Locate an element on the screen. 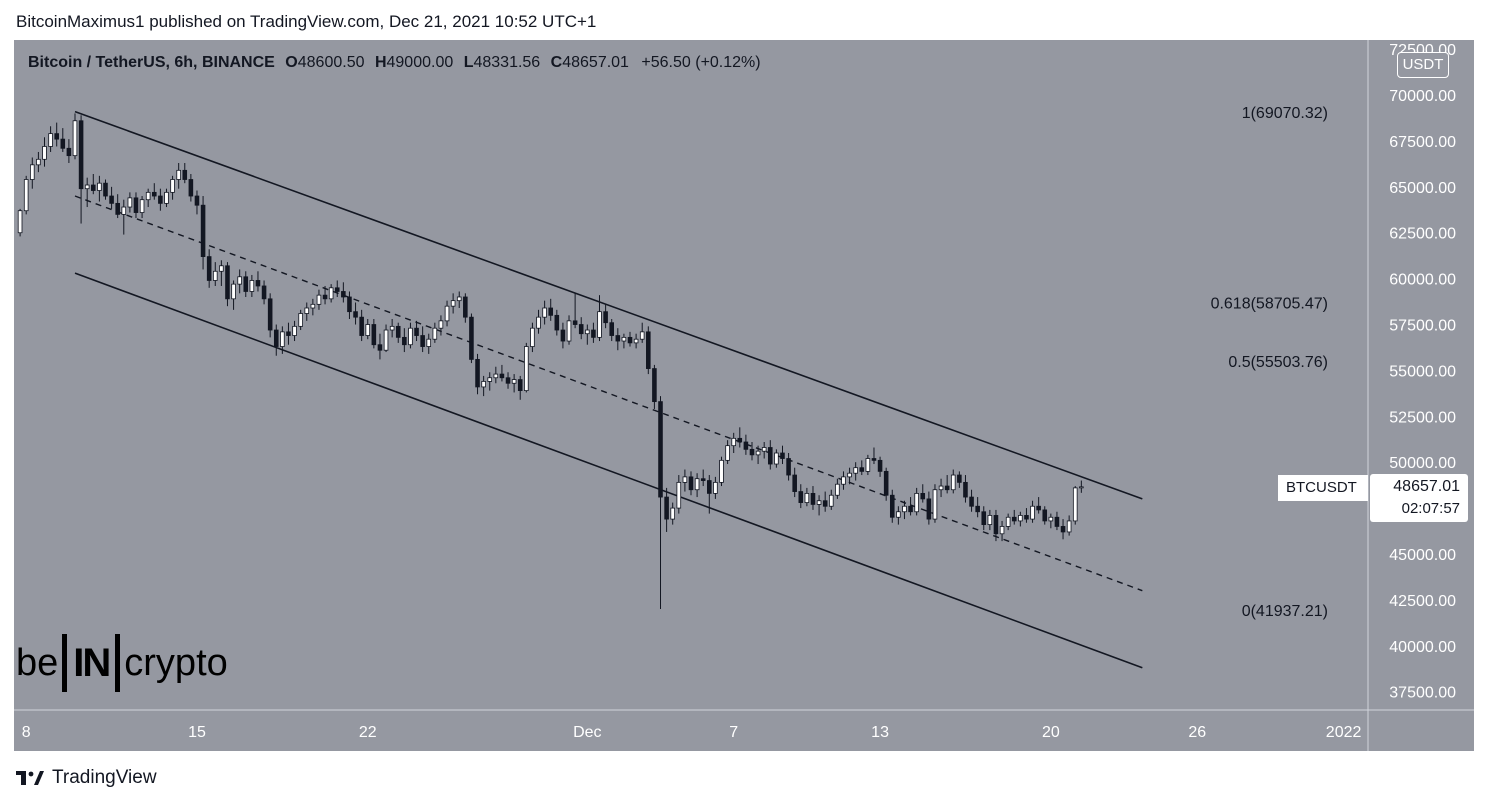 The width and height of the screenshot is (1489, 805). tradingview-icon is located at coordinates (30, 778).